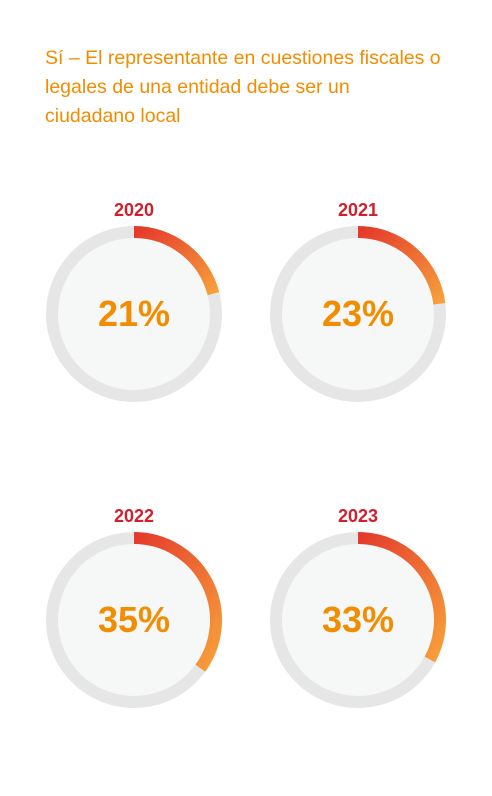 This screenshot has width=492, height=796. I want to click on gauge-2022: 2022 35%, so click(134, 616).